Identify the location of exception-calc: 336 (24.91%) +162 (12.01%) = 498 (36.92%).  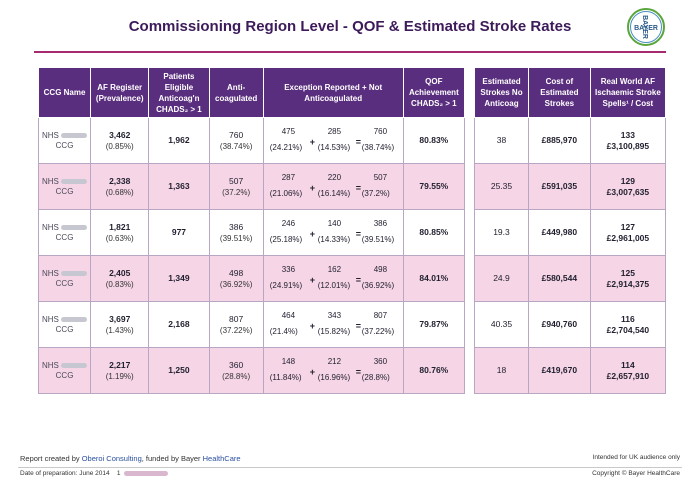
(333, 278).